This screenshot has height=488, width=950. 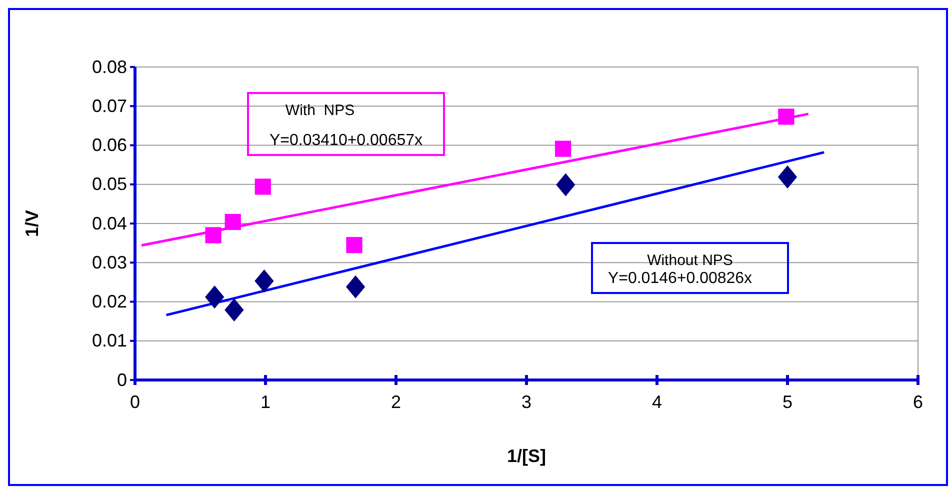 What do you see at coordinates (265, 402) in the screenshot?
I see `x-tick-label: 1` at bounding box center [265, 402].